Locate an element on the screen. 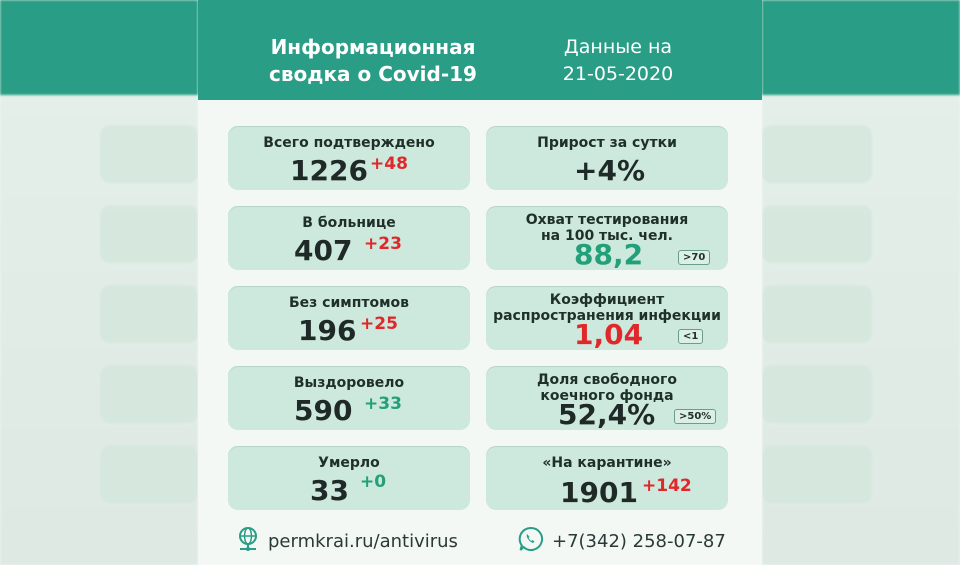  card-value: 52,4% is located at coordinates (607, 414).